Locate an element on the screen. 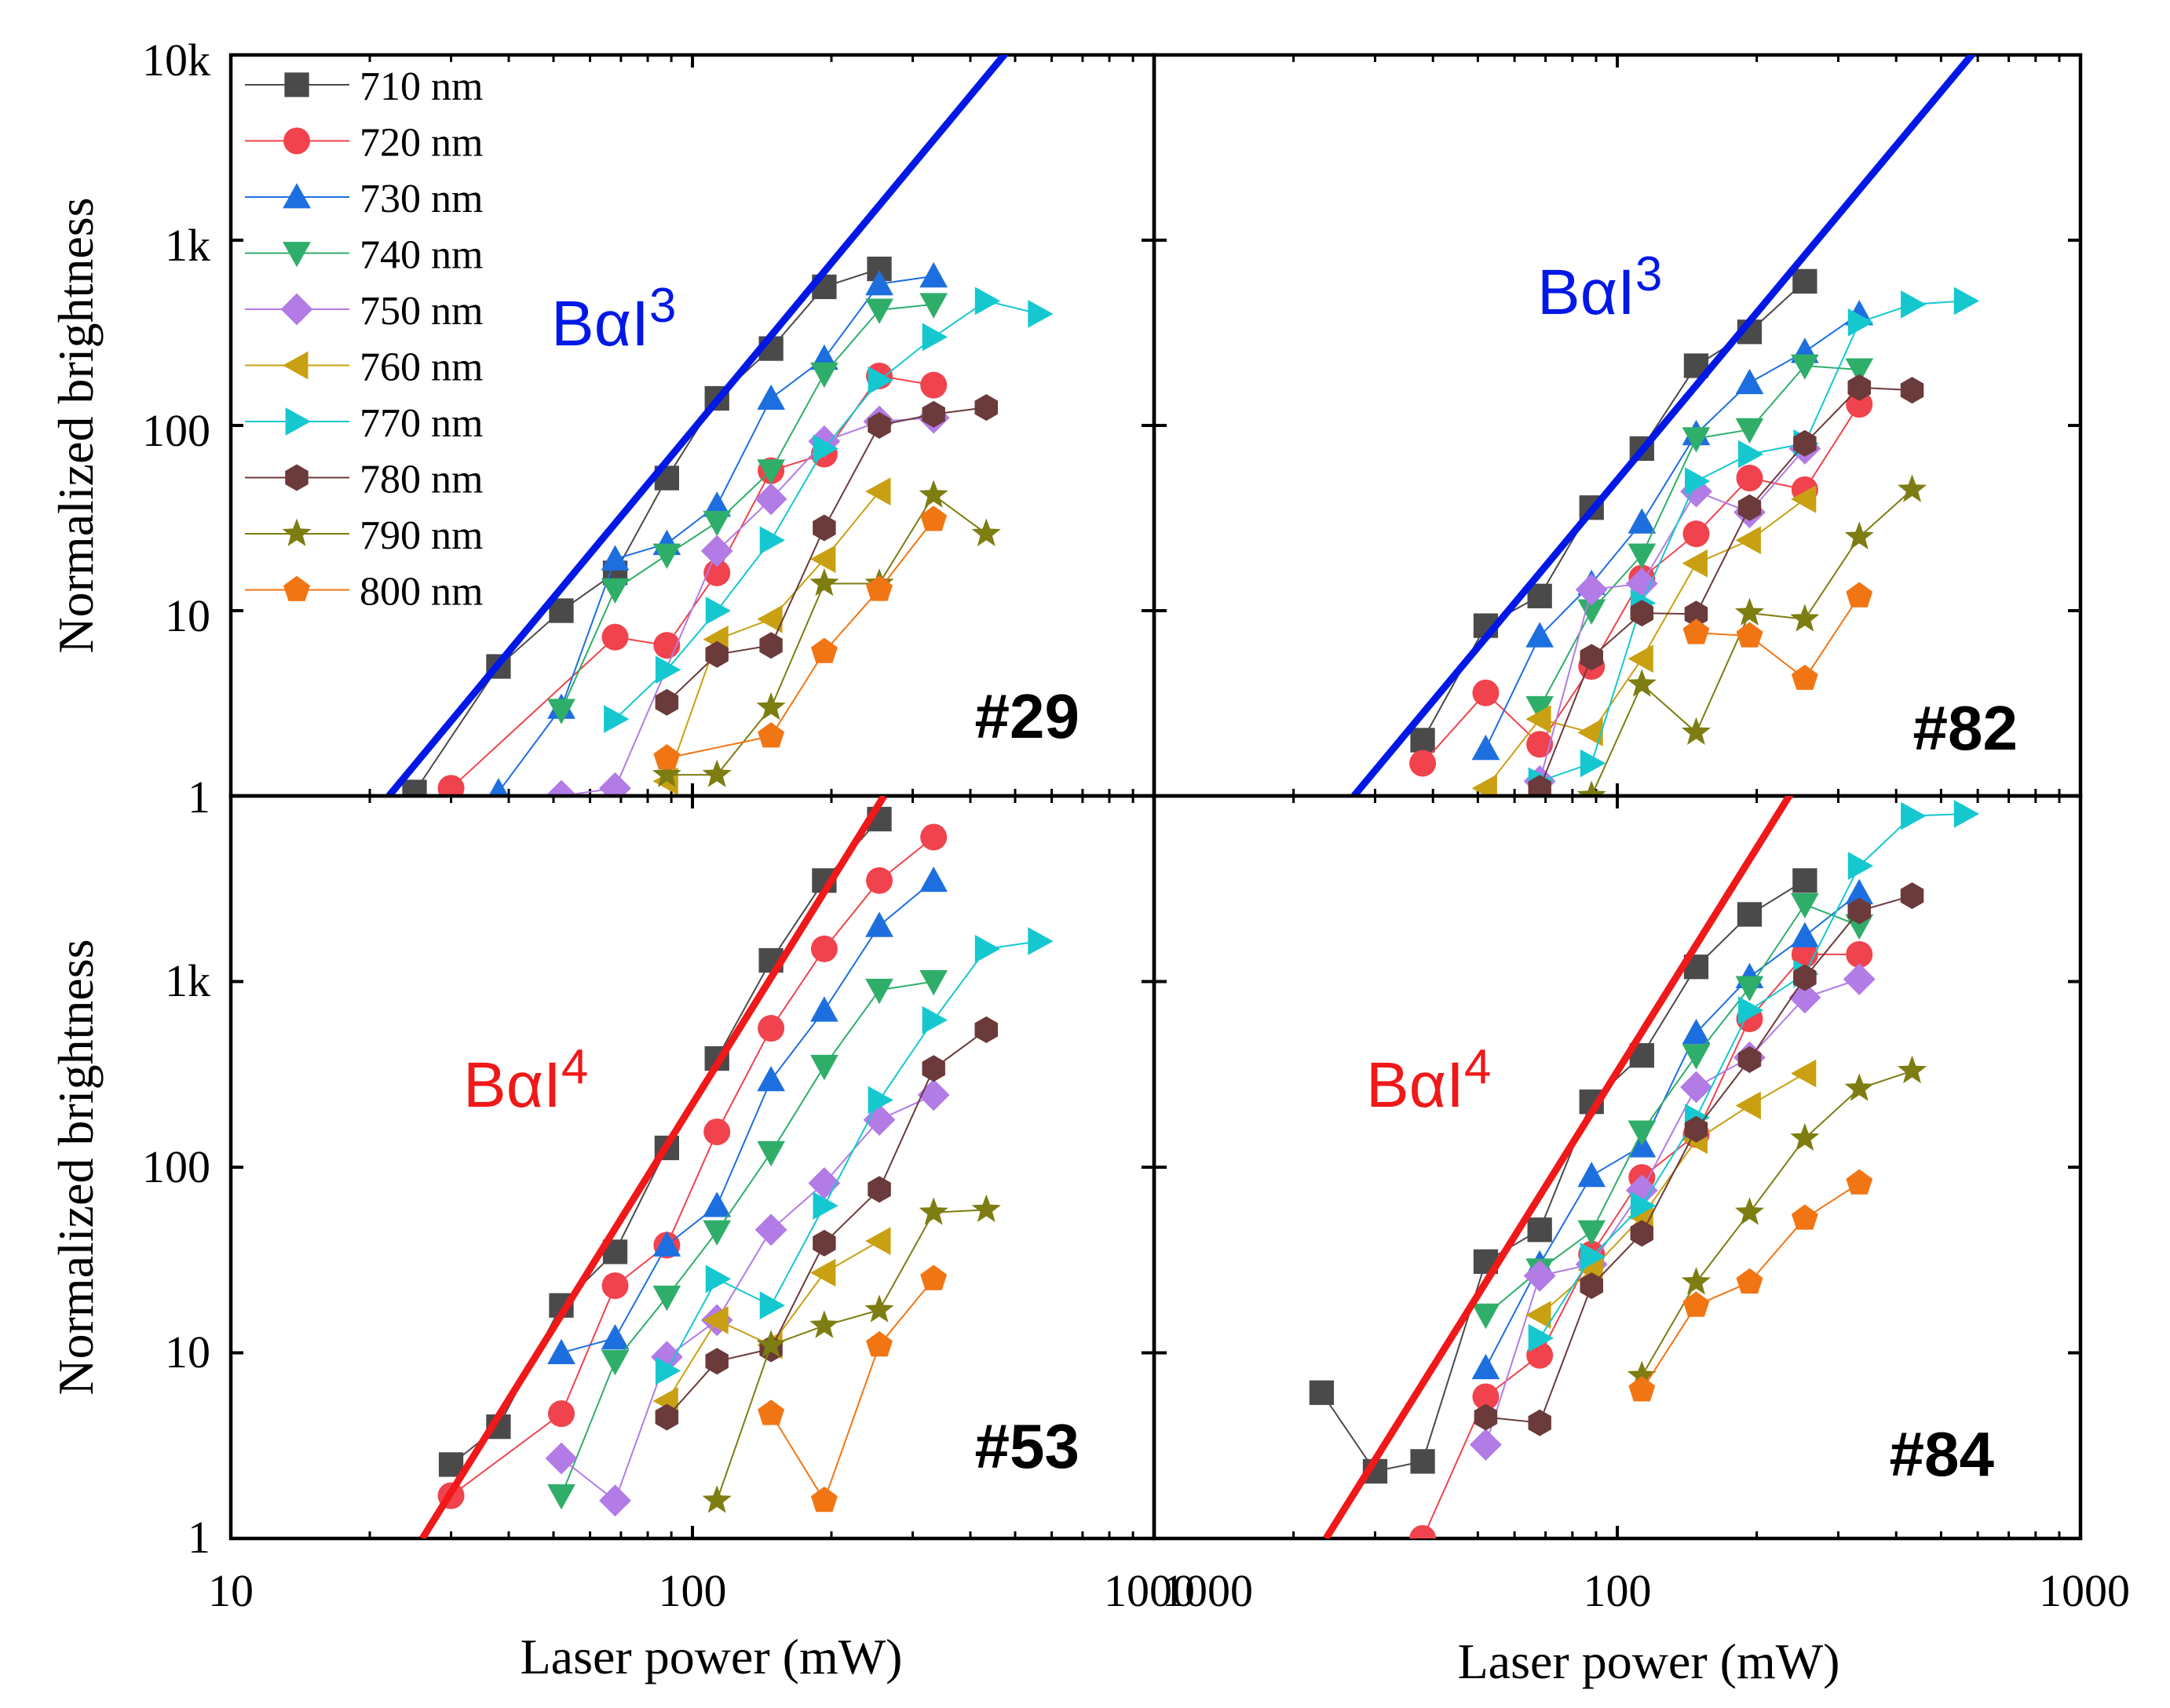 This screenshot has height=1708, width=2170. series-770-nm is located at coordinates (829, 509).